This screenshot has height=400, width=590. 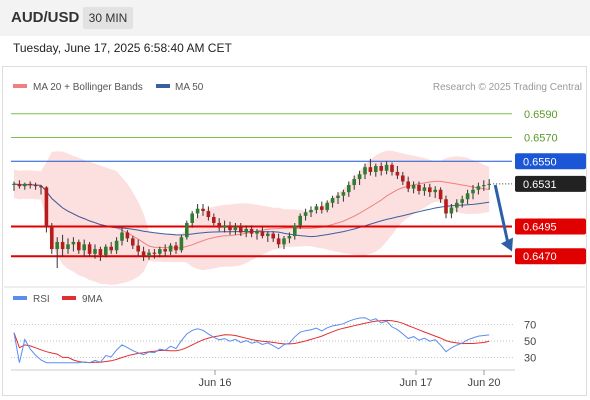 What do you see at coordinates (122, 48) in the screenshot?
I see `timestamp: Tuesday, June 17, 2025 6:58:40 AM CET` at bounding box center [122, 48].